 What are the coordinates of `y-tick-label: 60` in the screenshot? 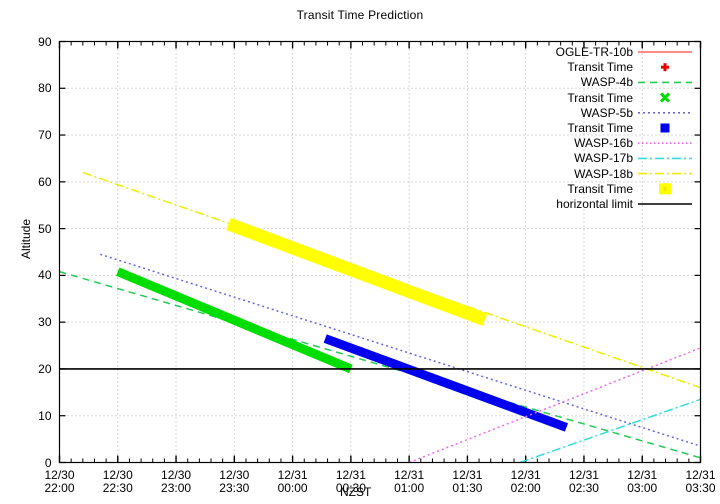 It's located at (45, 181).